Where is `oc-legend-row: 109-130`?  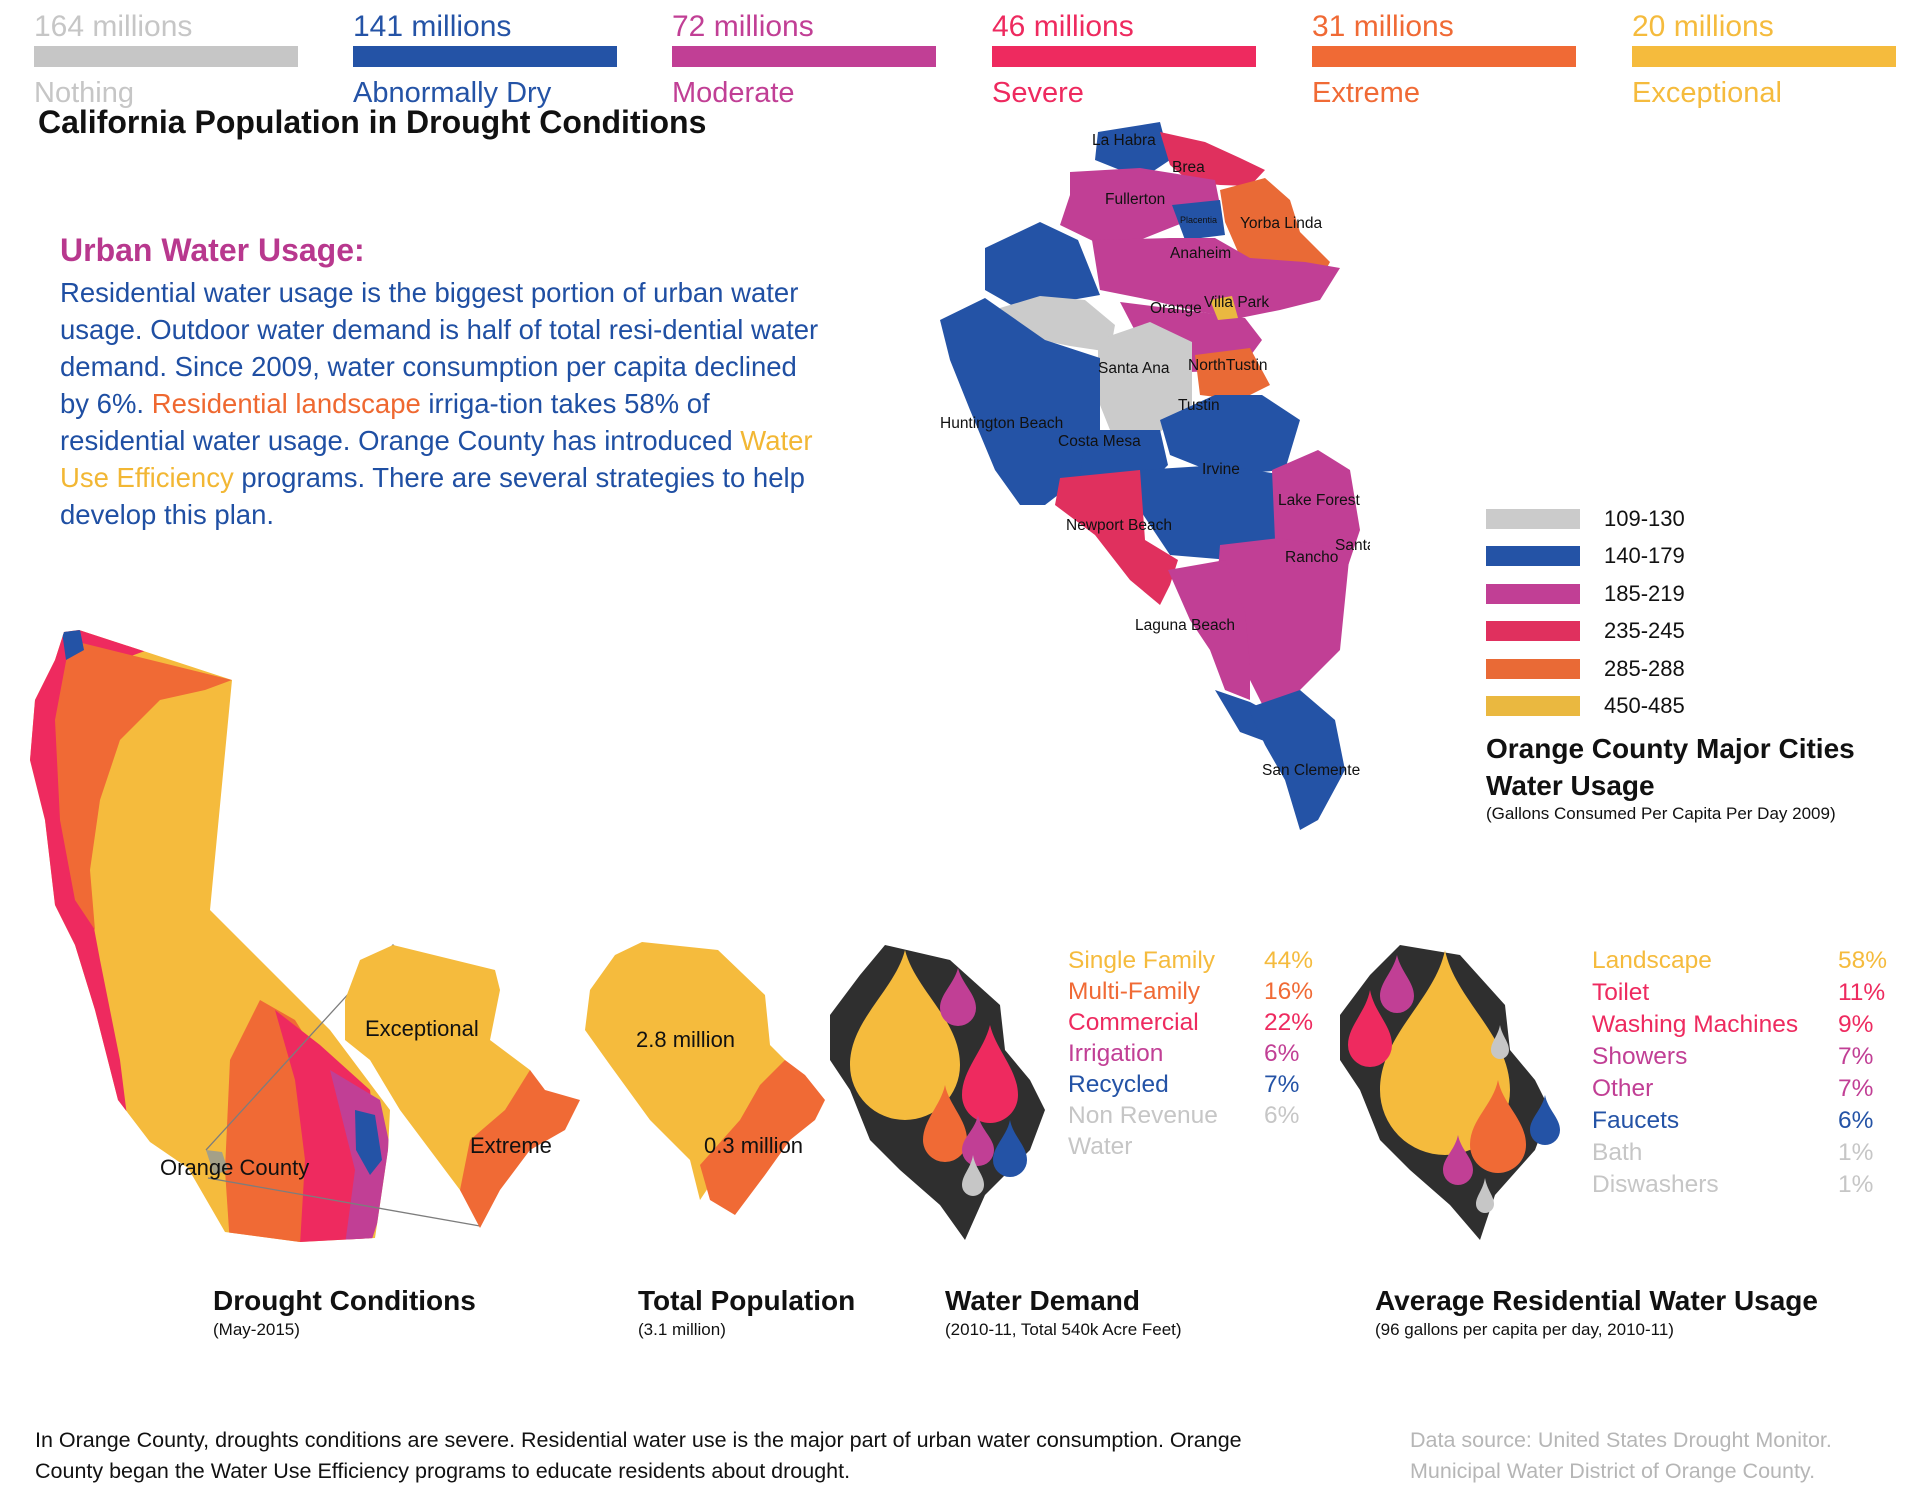
oc-legend-row: 109-130 is located at coordinates (1636, 520).